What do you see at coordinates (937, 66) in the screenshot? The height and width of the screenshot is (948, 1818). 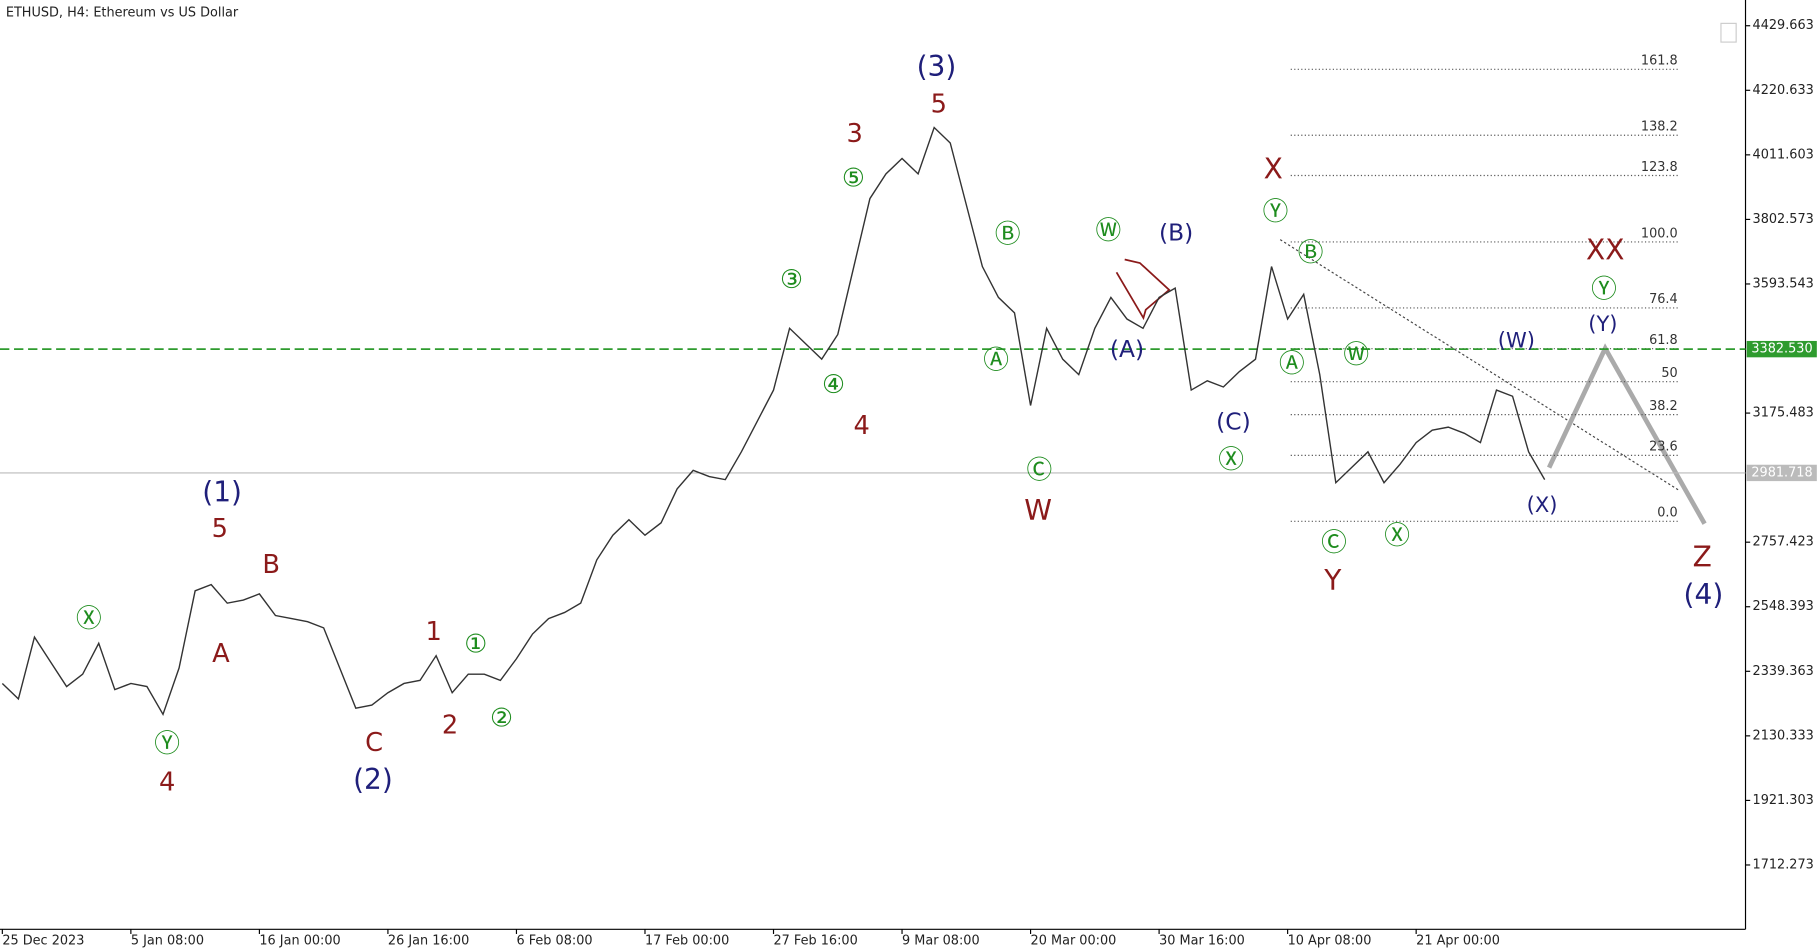 I see `wave-label: (3)` at bounding box center [937, 66].